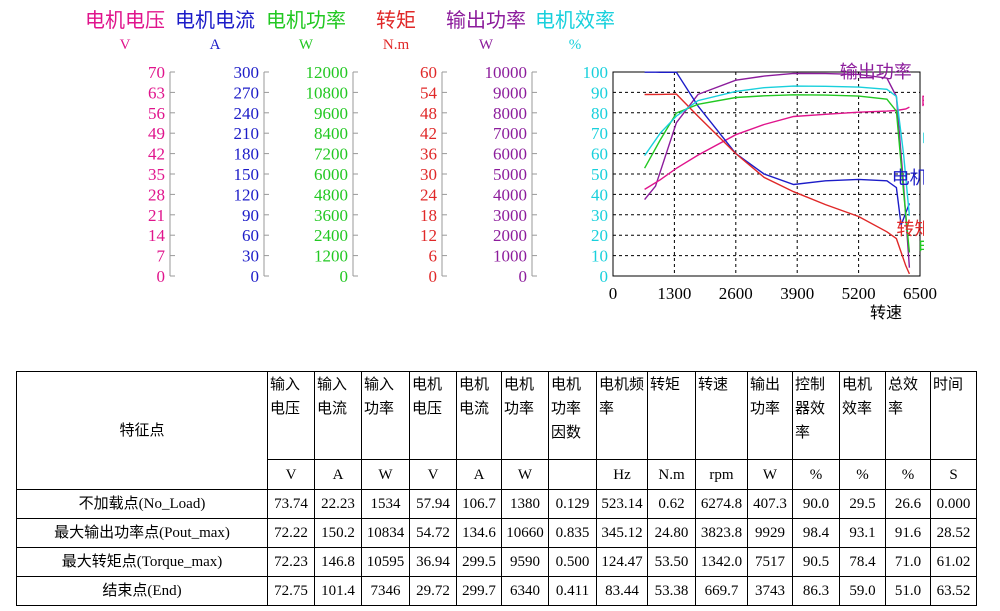 The image size is (1000, 611). Describe the element at coordinates (161, 256) in the screenshot. I see `y-tick-label: 7` at that location.